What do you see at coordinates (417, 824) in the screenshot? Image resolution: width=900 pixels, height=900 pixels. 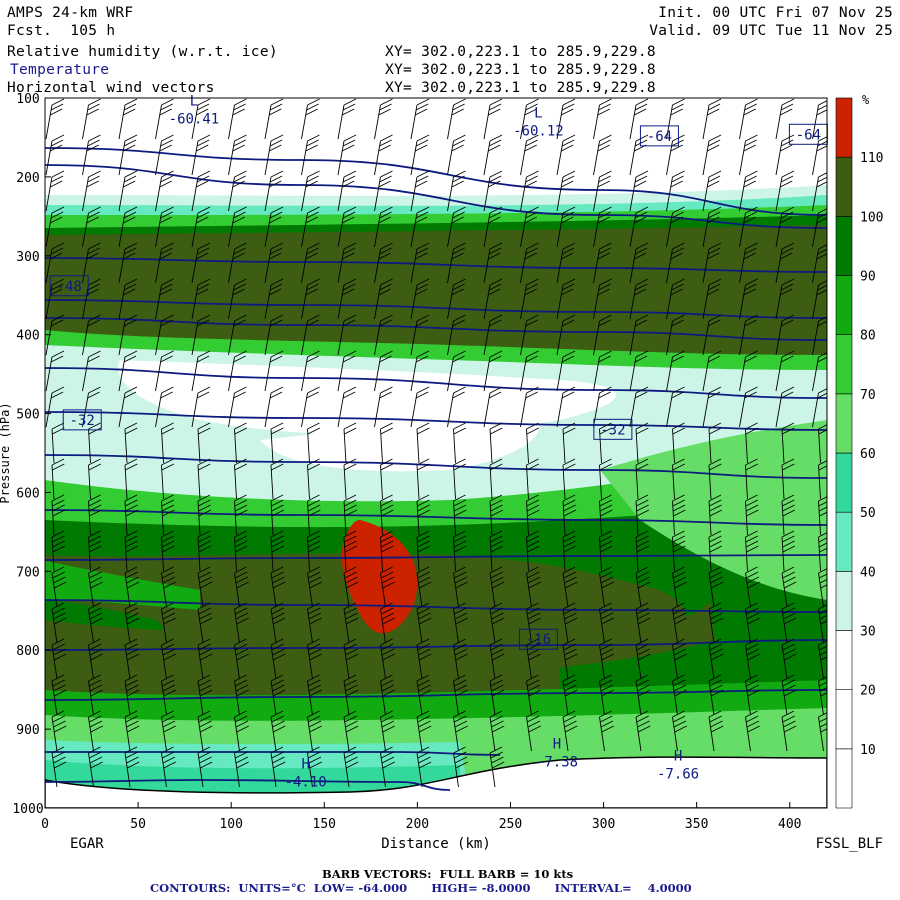 I see `x-tick-label: 200` at bounding box center [417, 824].